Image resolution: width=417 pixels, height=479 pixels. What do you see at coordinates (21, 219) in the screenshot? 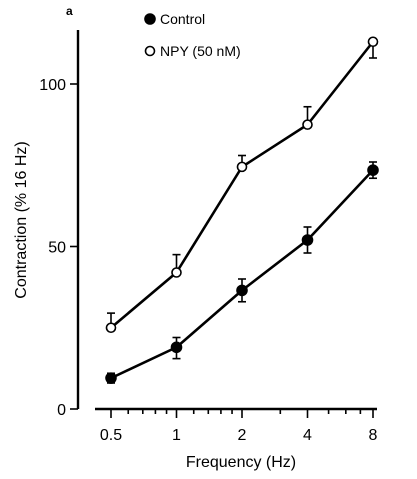
I see `y-axis-title: Contraction (% 16 Hz)` at bounding box center [21, 219].